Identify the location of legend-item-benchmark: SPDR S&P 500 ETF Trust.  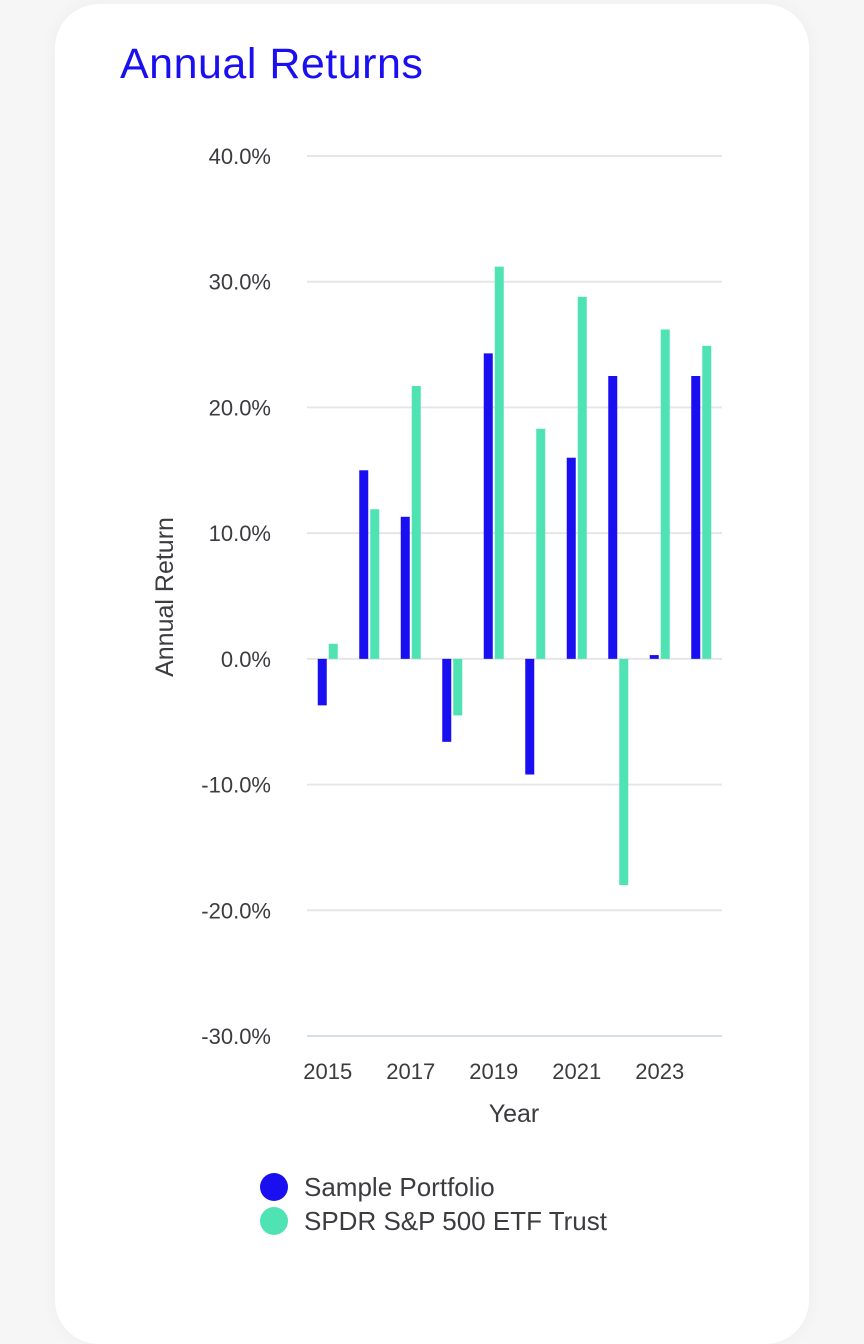
(433, 1221).